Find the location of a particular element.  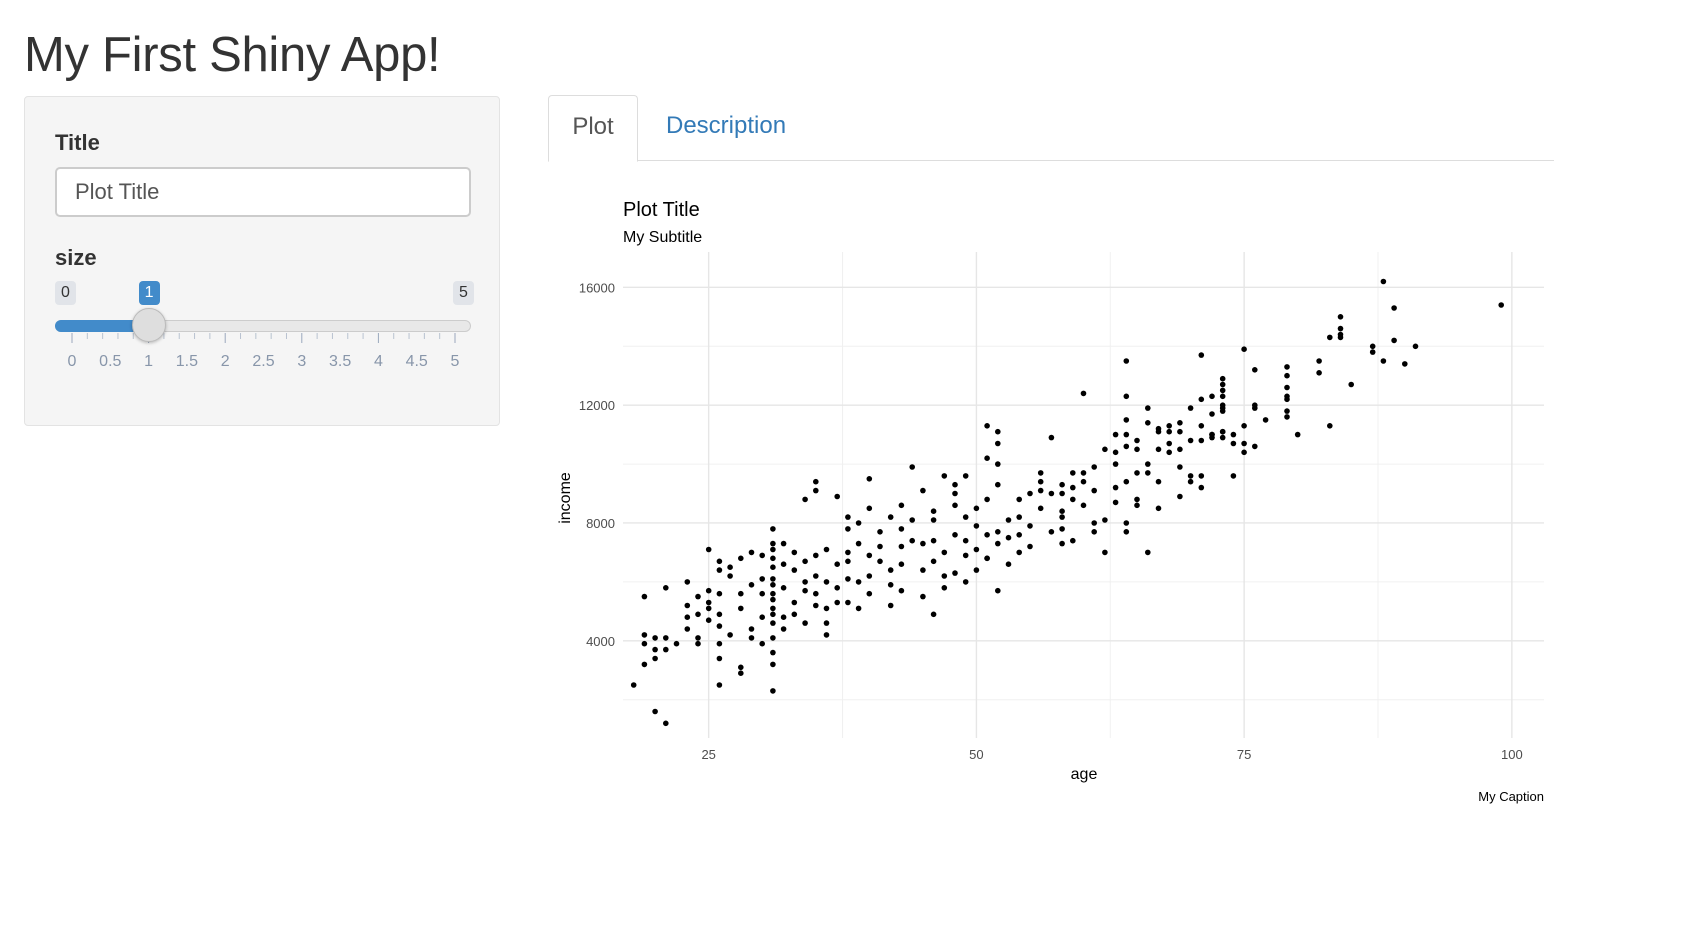

tab-description: Description is located at coordinates (726, 125).